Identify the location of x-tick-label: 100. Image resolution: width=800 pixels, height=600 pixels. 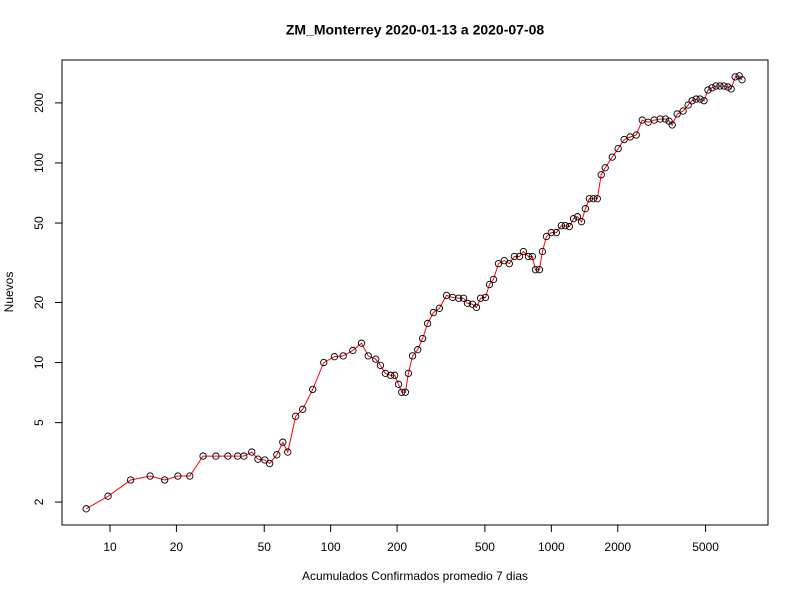
(331, 547).